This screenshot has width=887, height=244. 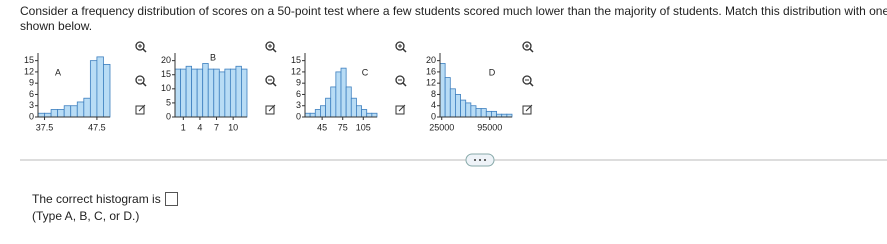 I want to click on chart-label: B, so click(x=213, y=57).